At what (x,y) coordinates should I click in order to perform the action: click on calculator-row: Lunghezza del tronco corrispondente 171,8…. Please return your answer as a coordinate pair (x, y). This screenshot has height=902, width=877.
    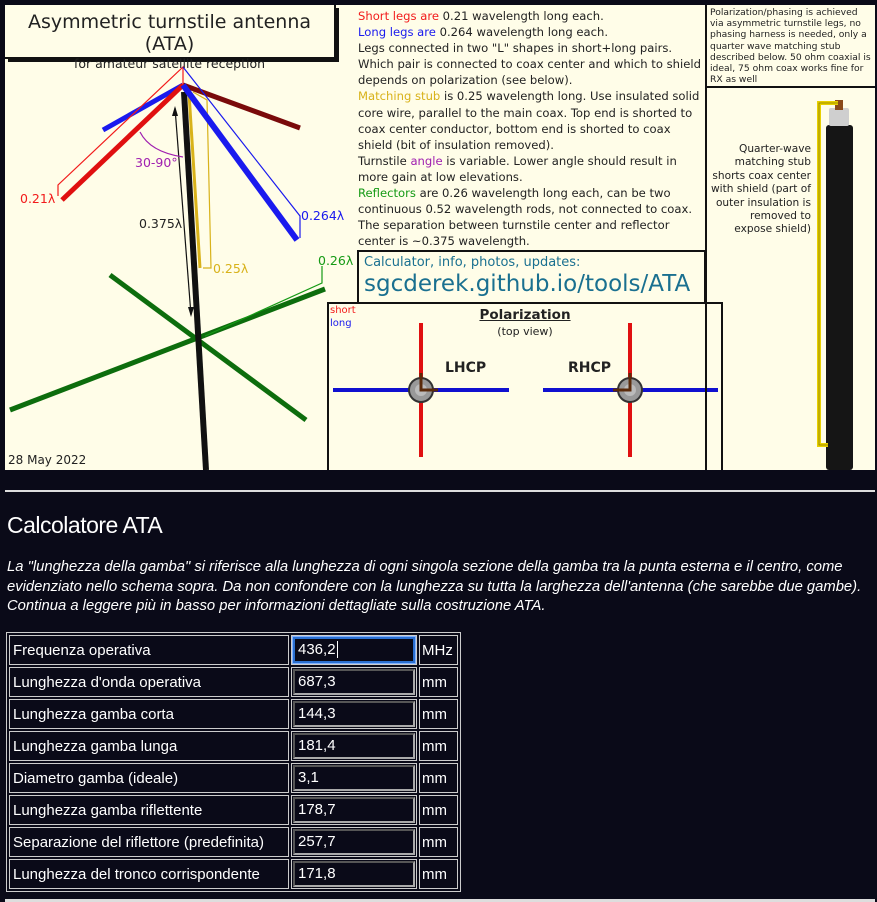
    Looking at the image, I should click on (233, 874).